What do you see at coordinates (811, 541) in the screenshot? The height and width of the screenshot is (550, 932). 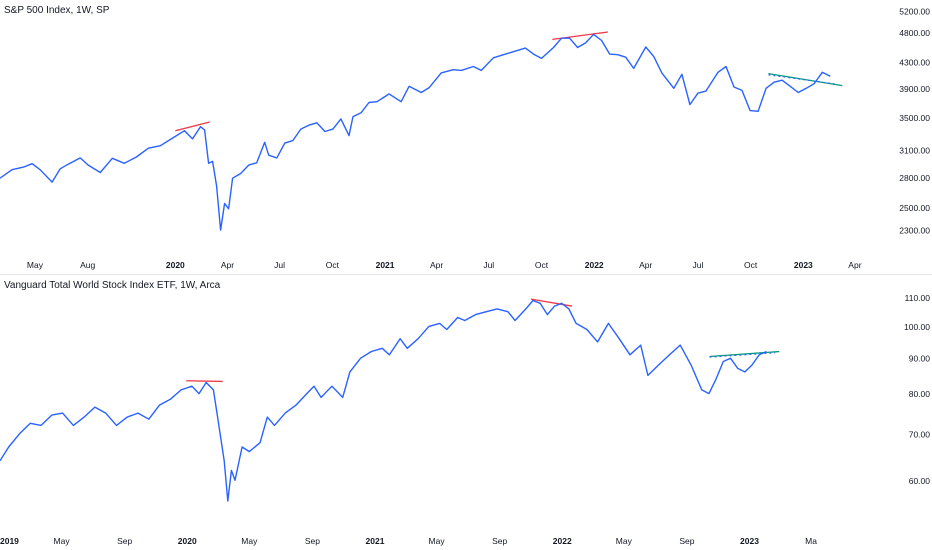 I see `vt-x-tick-label: Ma` at bounding box center [811, 541].